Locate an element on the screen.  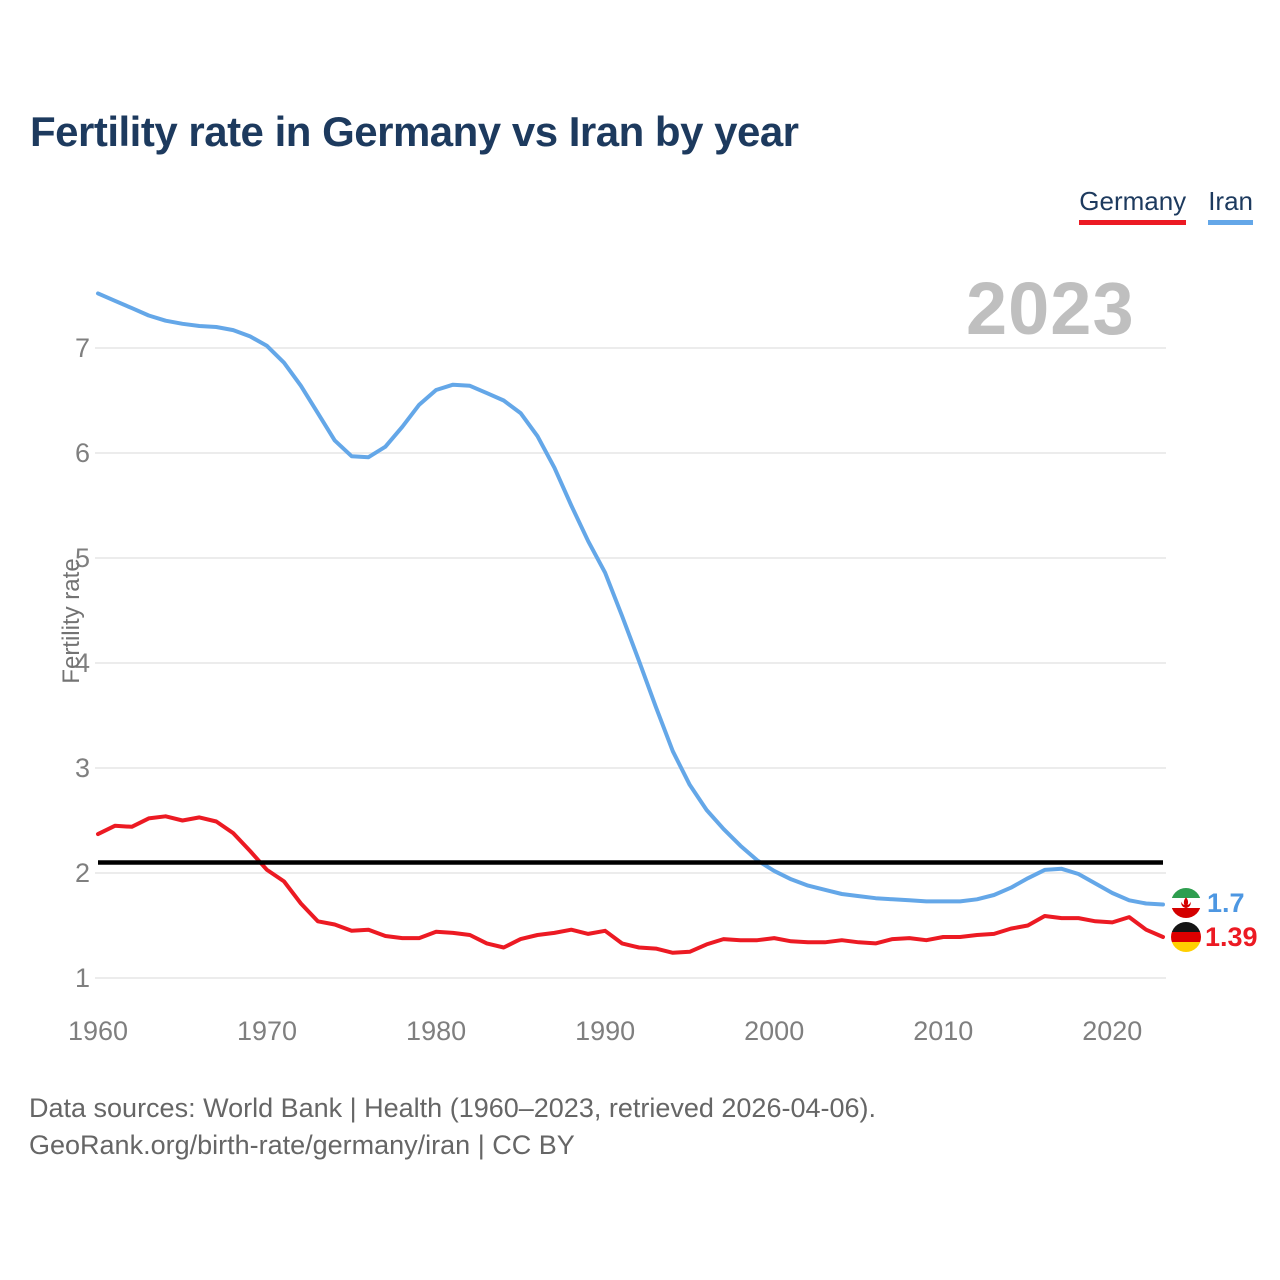
iran-emblem-icon is located at coordinates (1186, 903).